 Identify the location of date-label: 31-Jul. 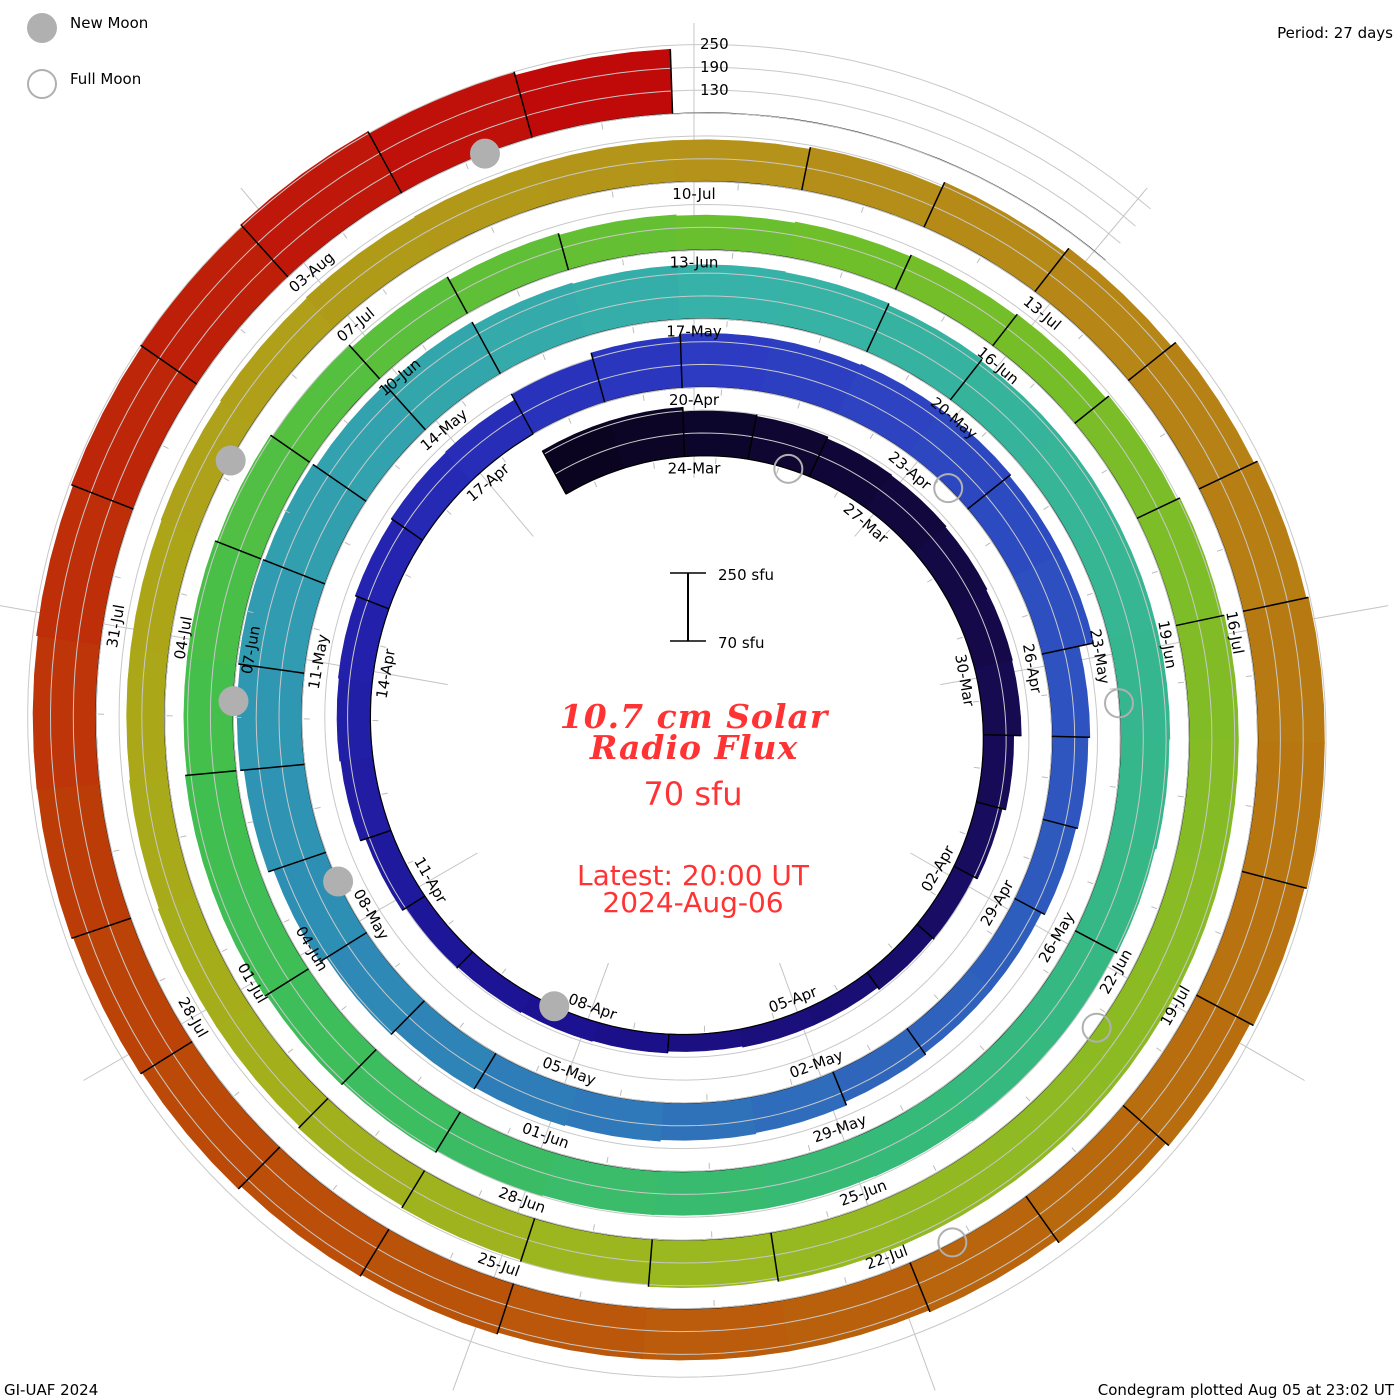
(115, 626).